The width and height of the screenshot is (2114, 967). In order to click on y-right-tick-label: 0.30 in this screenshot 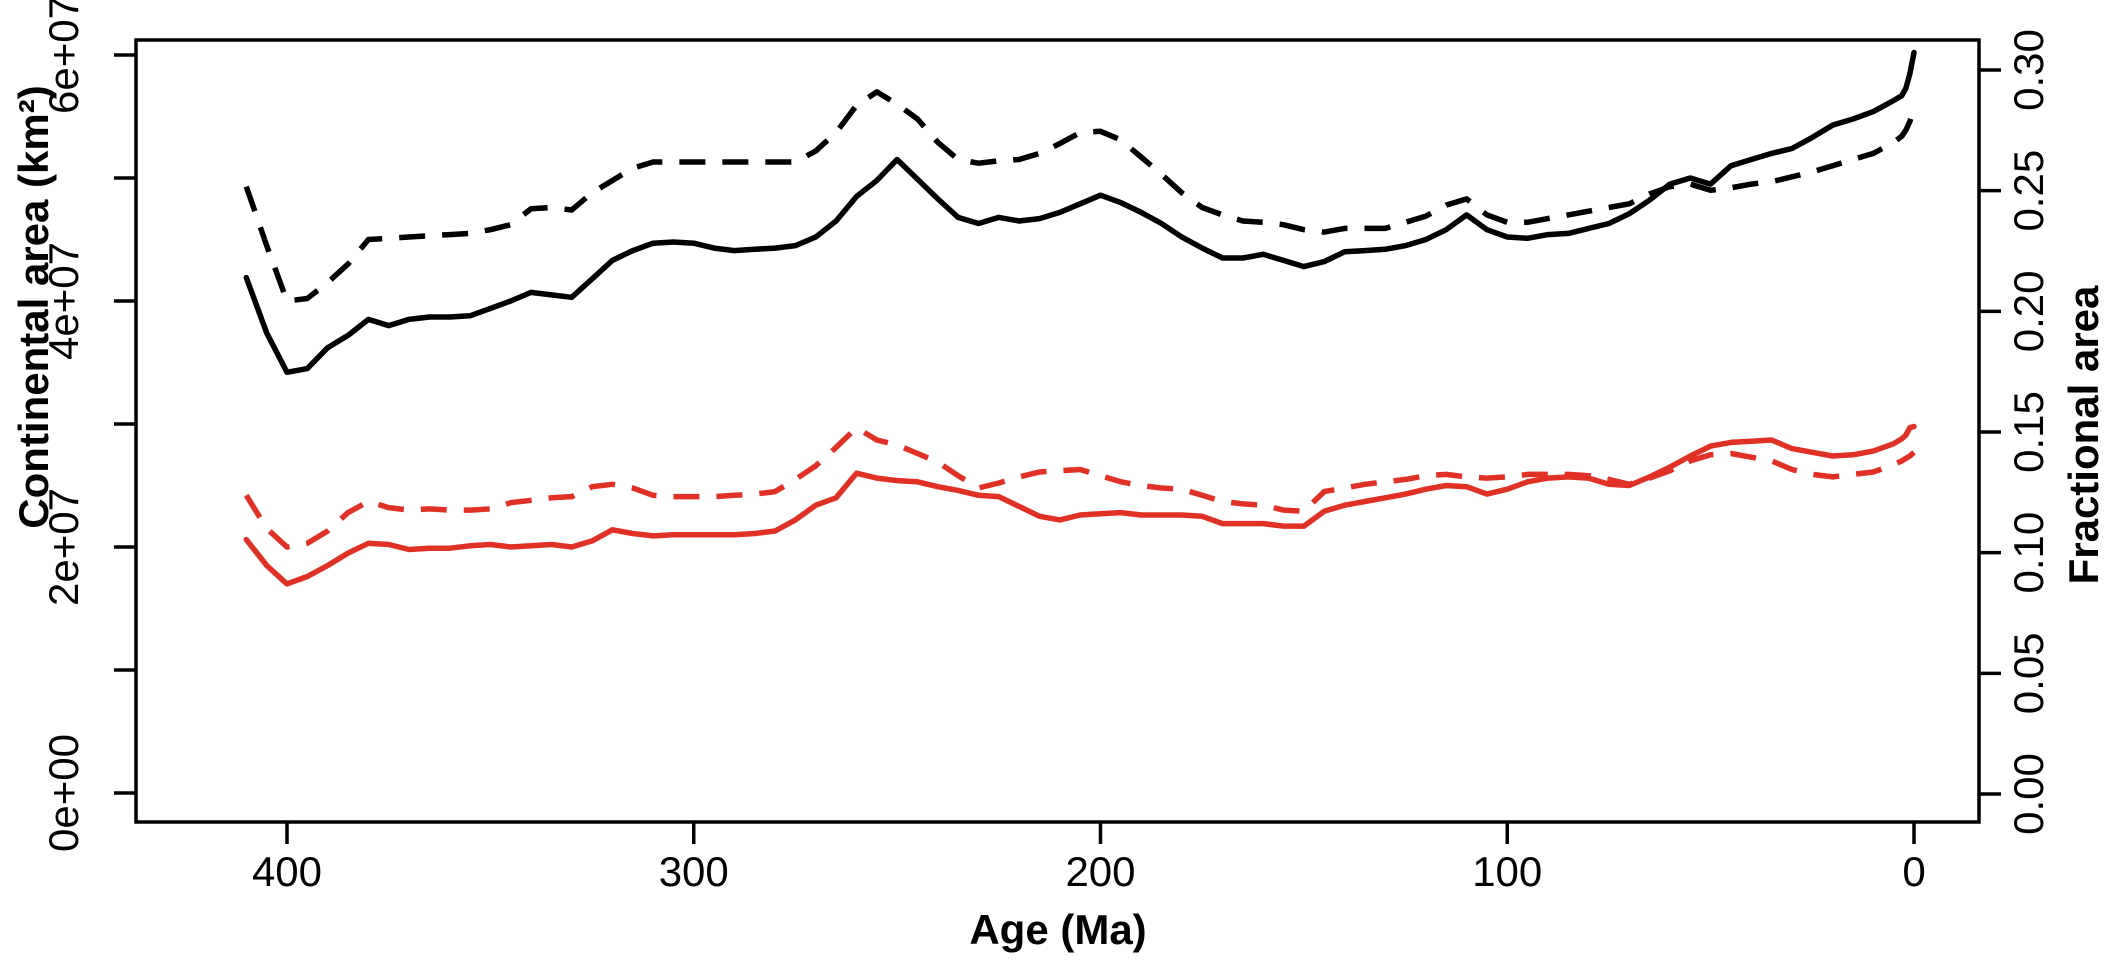, I will do `click(2028, 70)`.